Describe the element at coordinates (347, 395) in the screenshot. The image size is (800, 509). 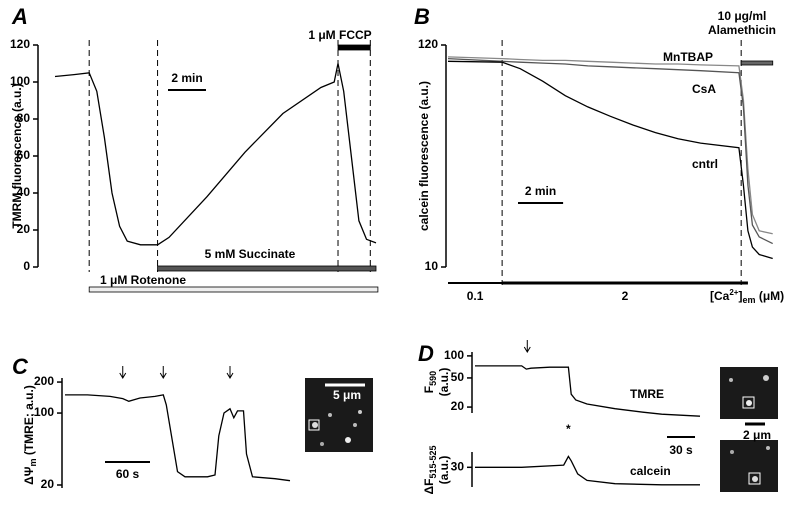
I see `image-scale-label: 5 μm` at that location.